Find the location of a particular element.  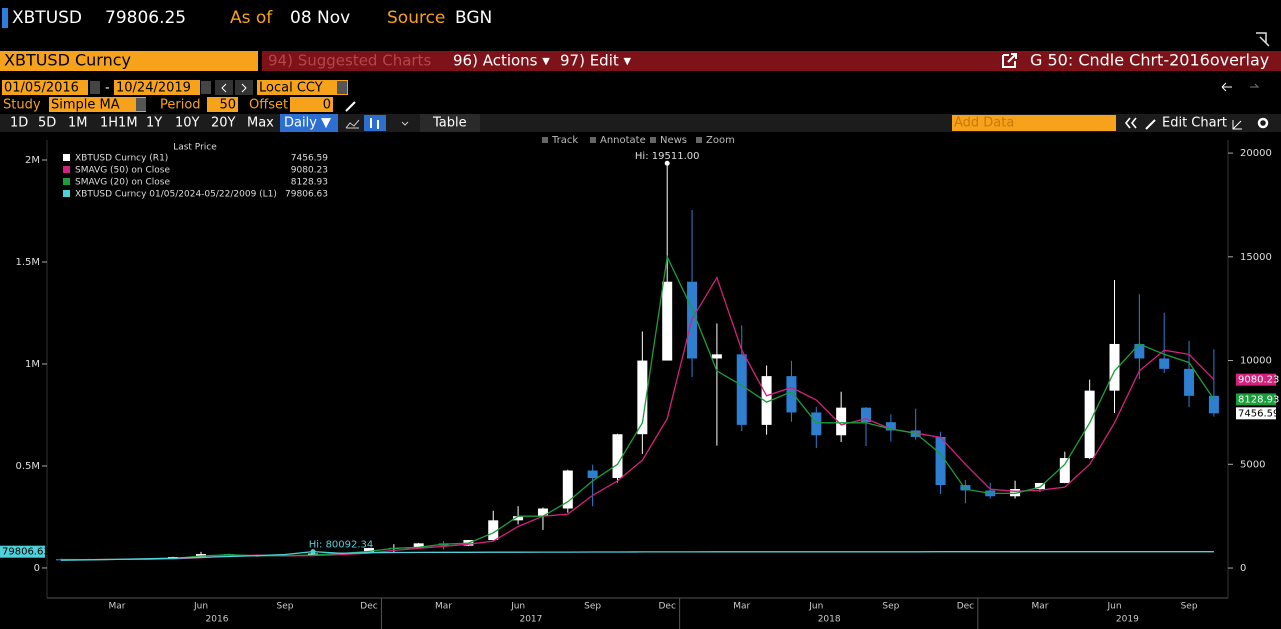

table: Table is located at coordinates (449, 123).